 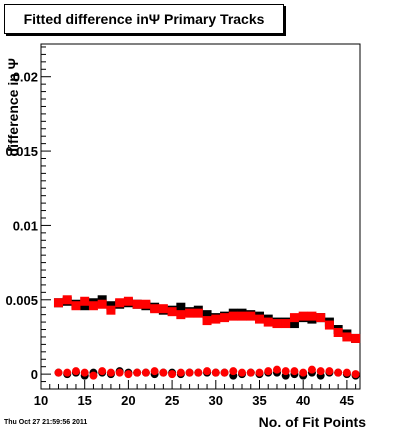 I want to click on x-axis-label: No. of Fit Points, so click(x=313, y=422).